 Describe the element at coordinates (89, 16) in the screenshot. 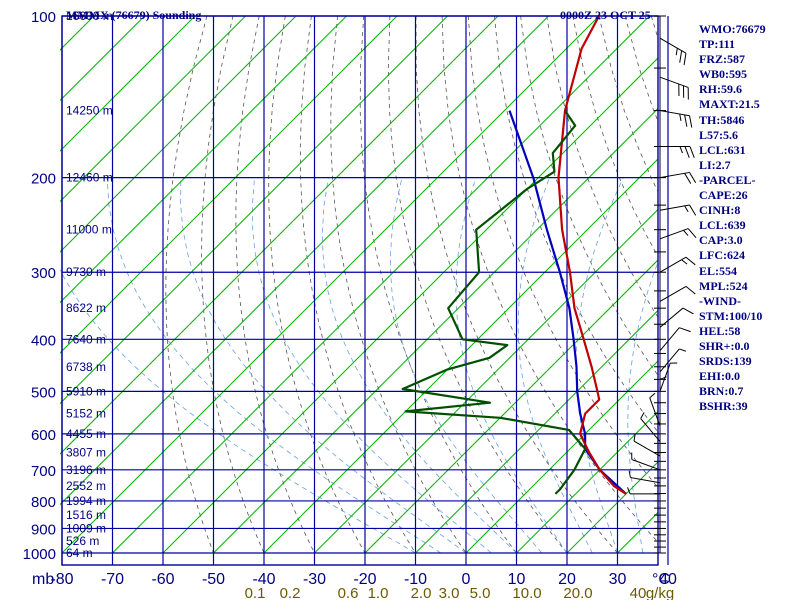

I see `height-label: 16600 m` at that location.